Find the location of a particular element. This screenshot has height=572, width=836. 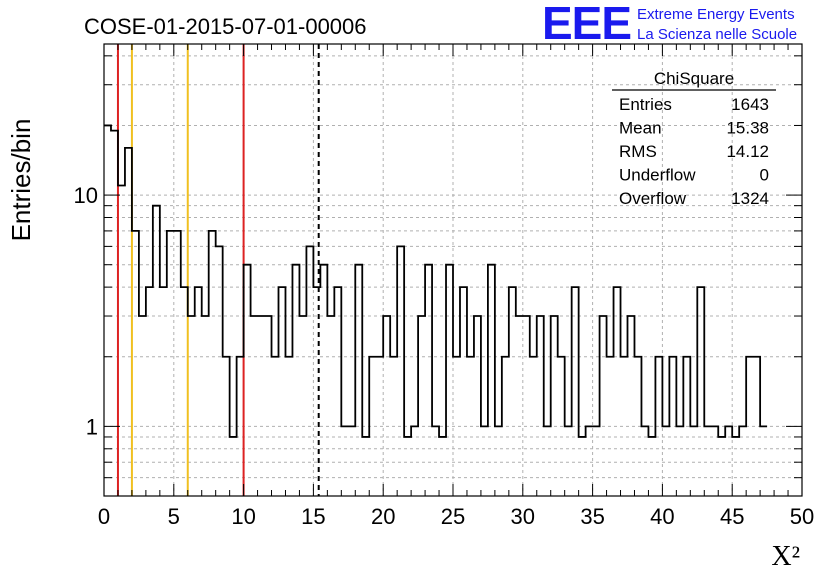

stats-title: ChiSquare is located at coordinates (694, 78).